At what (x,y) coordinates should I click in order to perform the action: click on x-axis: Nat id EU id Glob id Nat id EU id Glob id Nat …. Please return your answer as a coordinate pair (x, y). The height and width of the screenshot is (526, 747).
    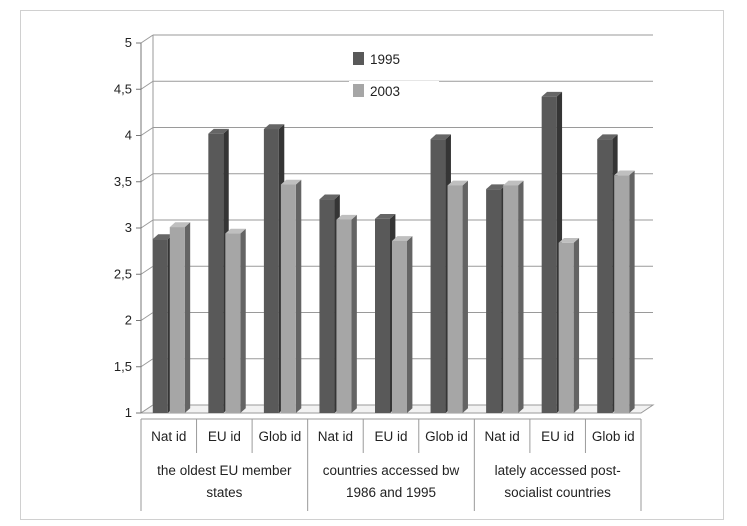
    Looking at the image, I should click on (391, 464).